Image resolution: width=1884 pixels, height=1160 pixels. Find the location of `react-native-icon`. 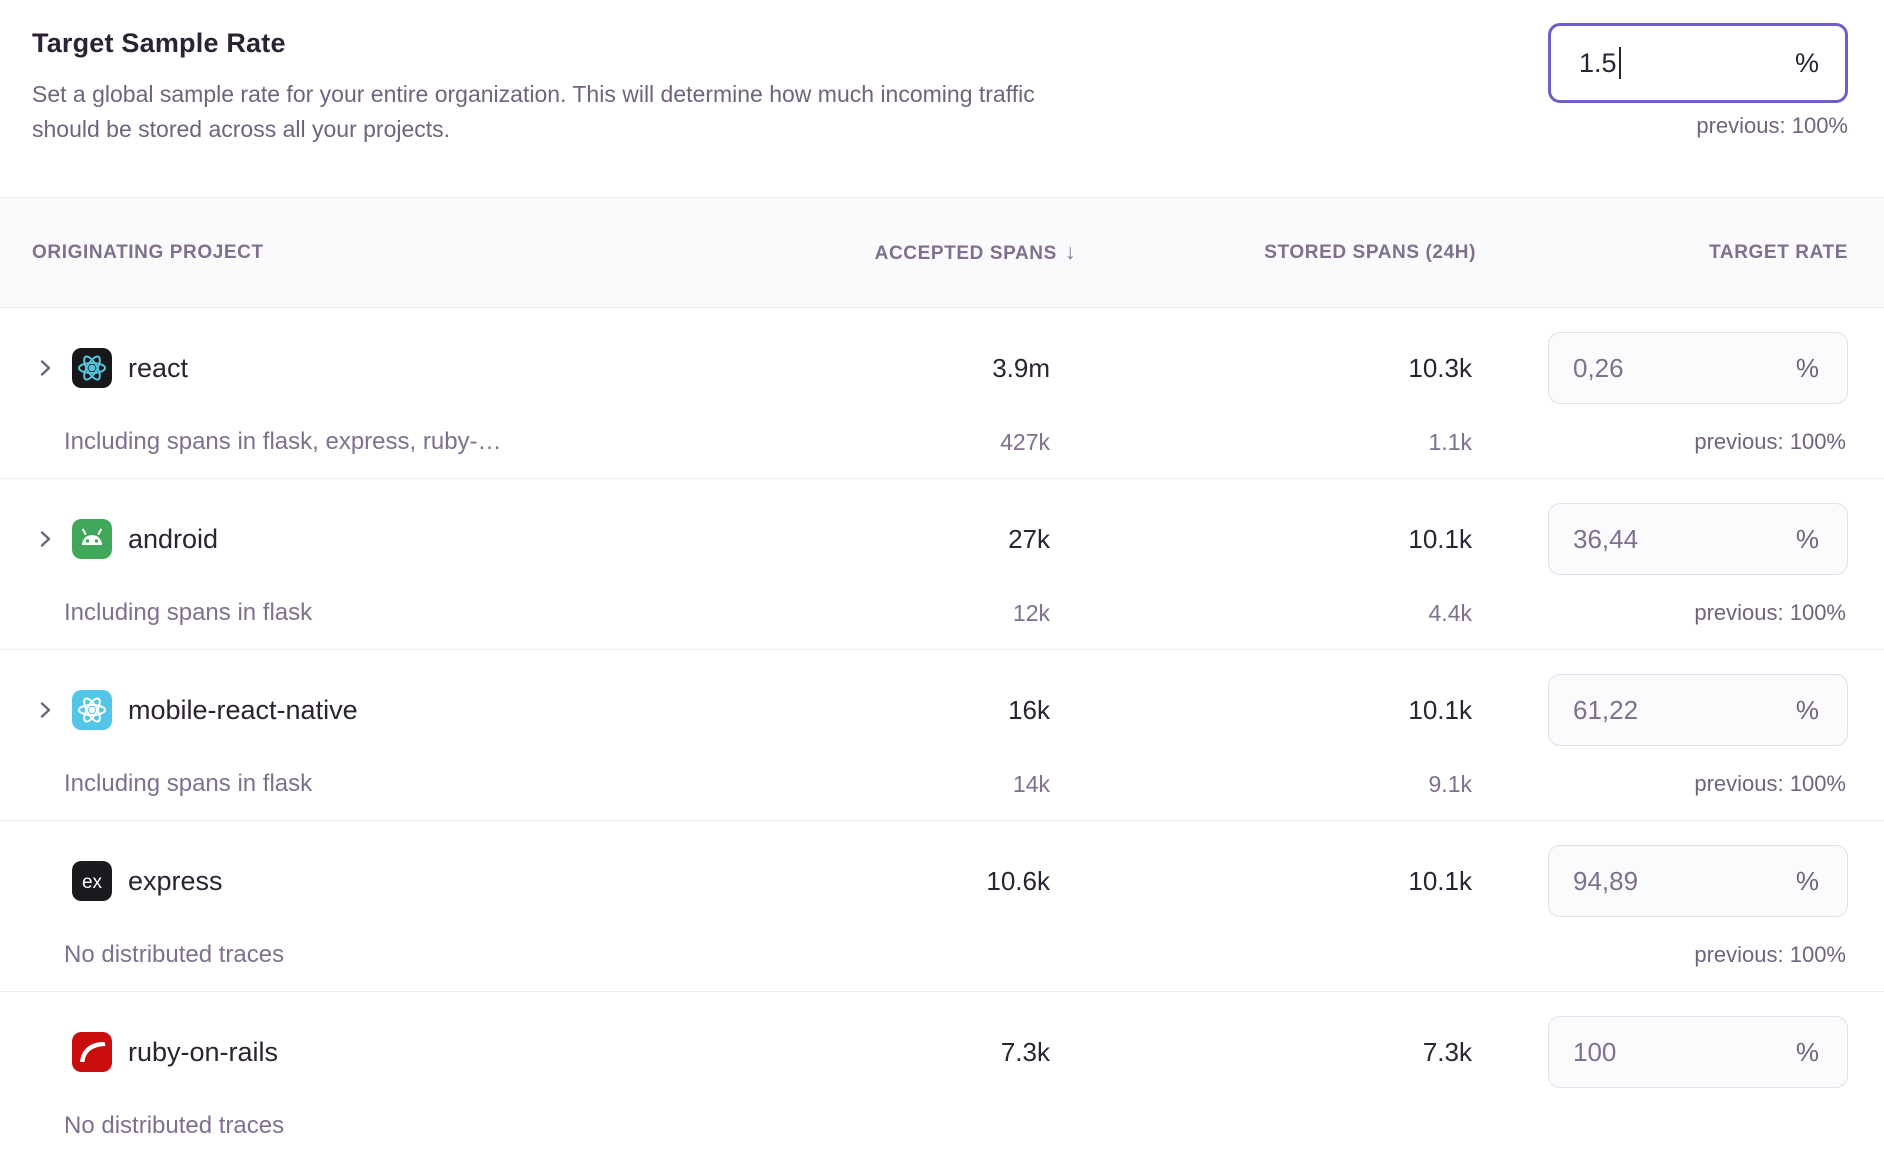

react-native-icon is located at coordinates (92, 710).